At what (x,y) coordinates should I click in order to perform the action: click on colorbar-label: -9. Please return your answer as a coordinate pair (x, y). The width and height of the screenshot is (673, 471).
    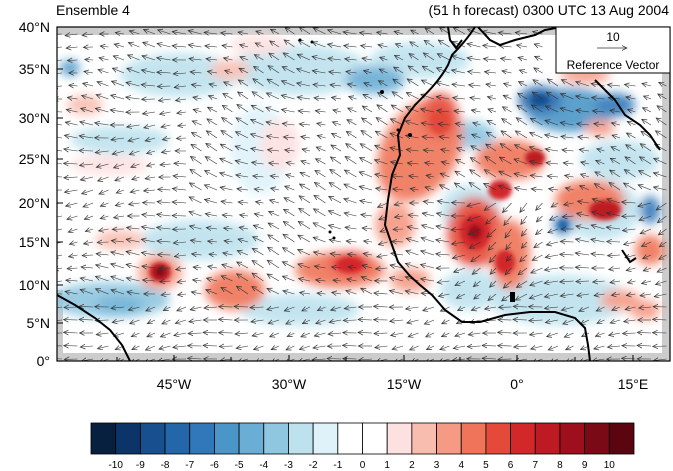
    Looking at the image, I should click on (140, 465).